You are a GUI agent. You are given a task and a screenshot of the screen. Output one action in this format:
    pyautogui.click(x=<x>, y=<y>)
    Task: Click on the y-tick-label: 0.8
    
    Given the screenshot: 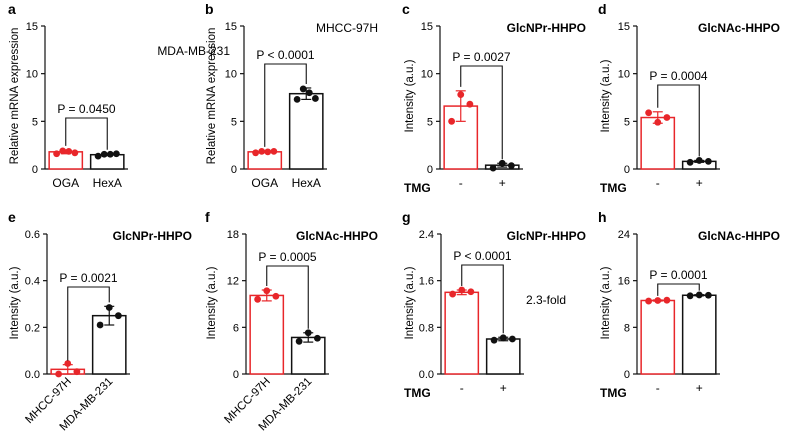 What is the action you would take?
    pyautogui.click(x=426, y=328)
    